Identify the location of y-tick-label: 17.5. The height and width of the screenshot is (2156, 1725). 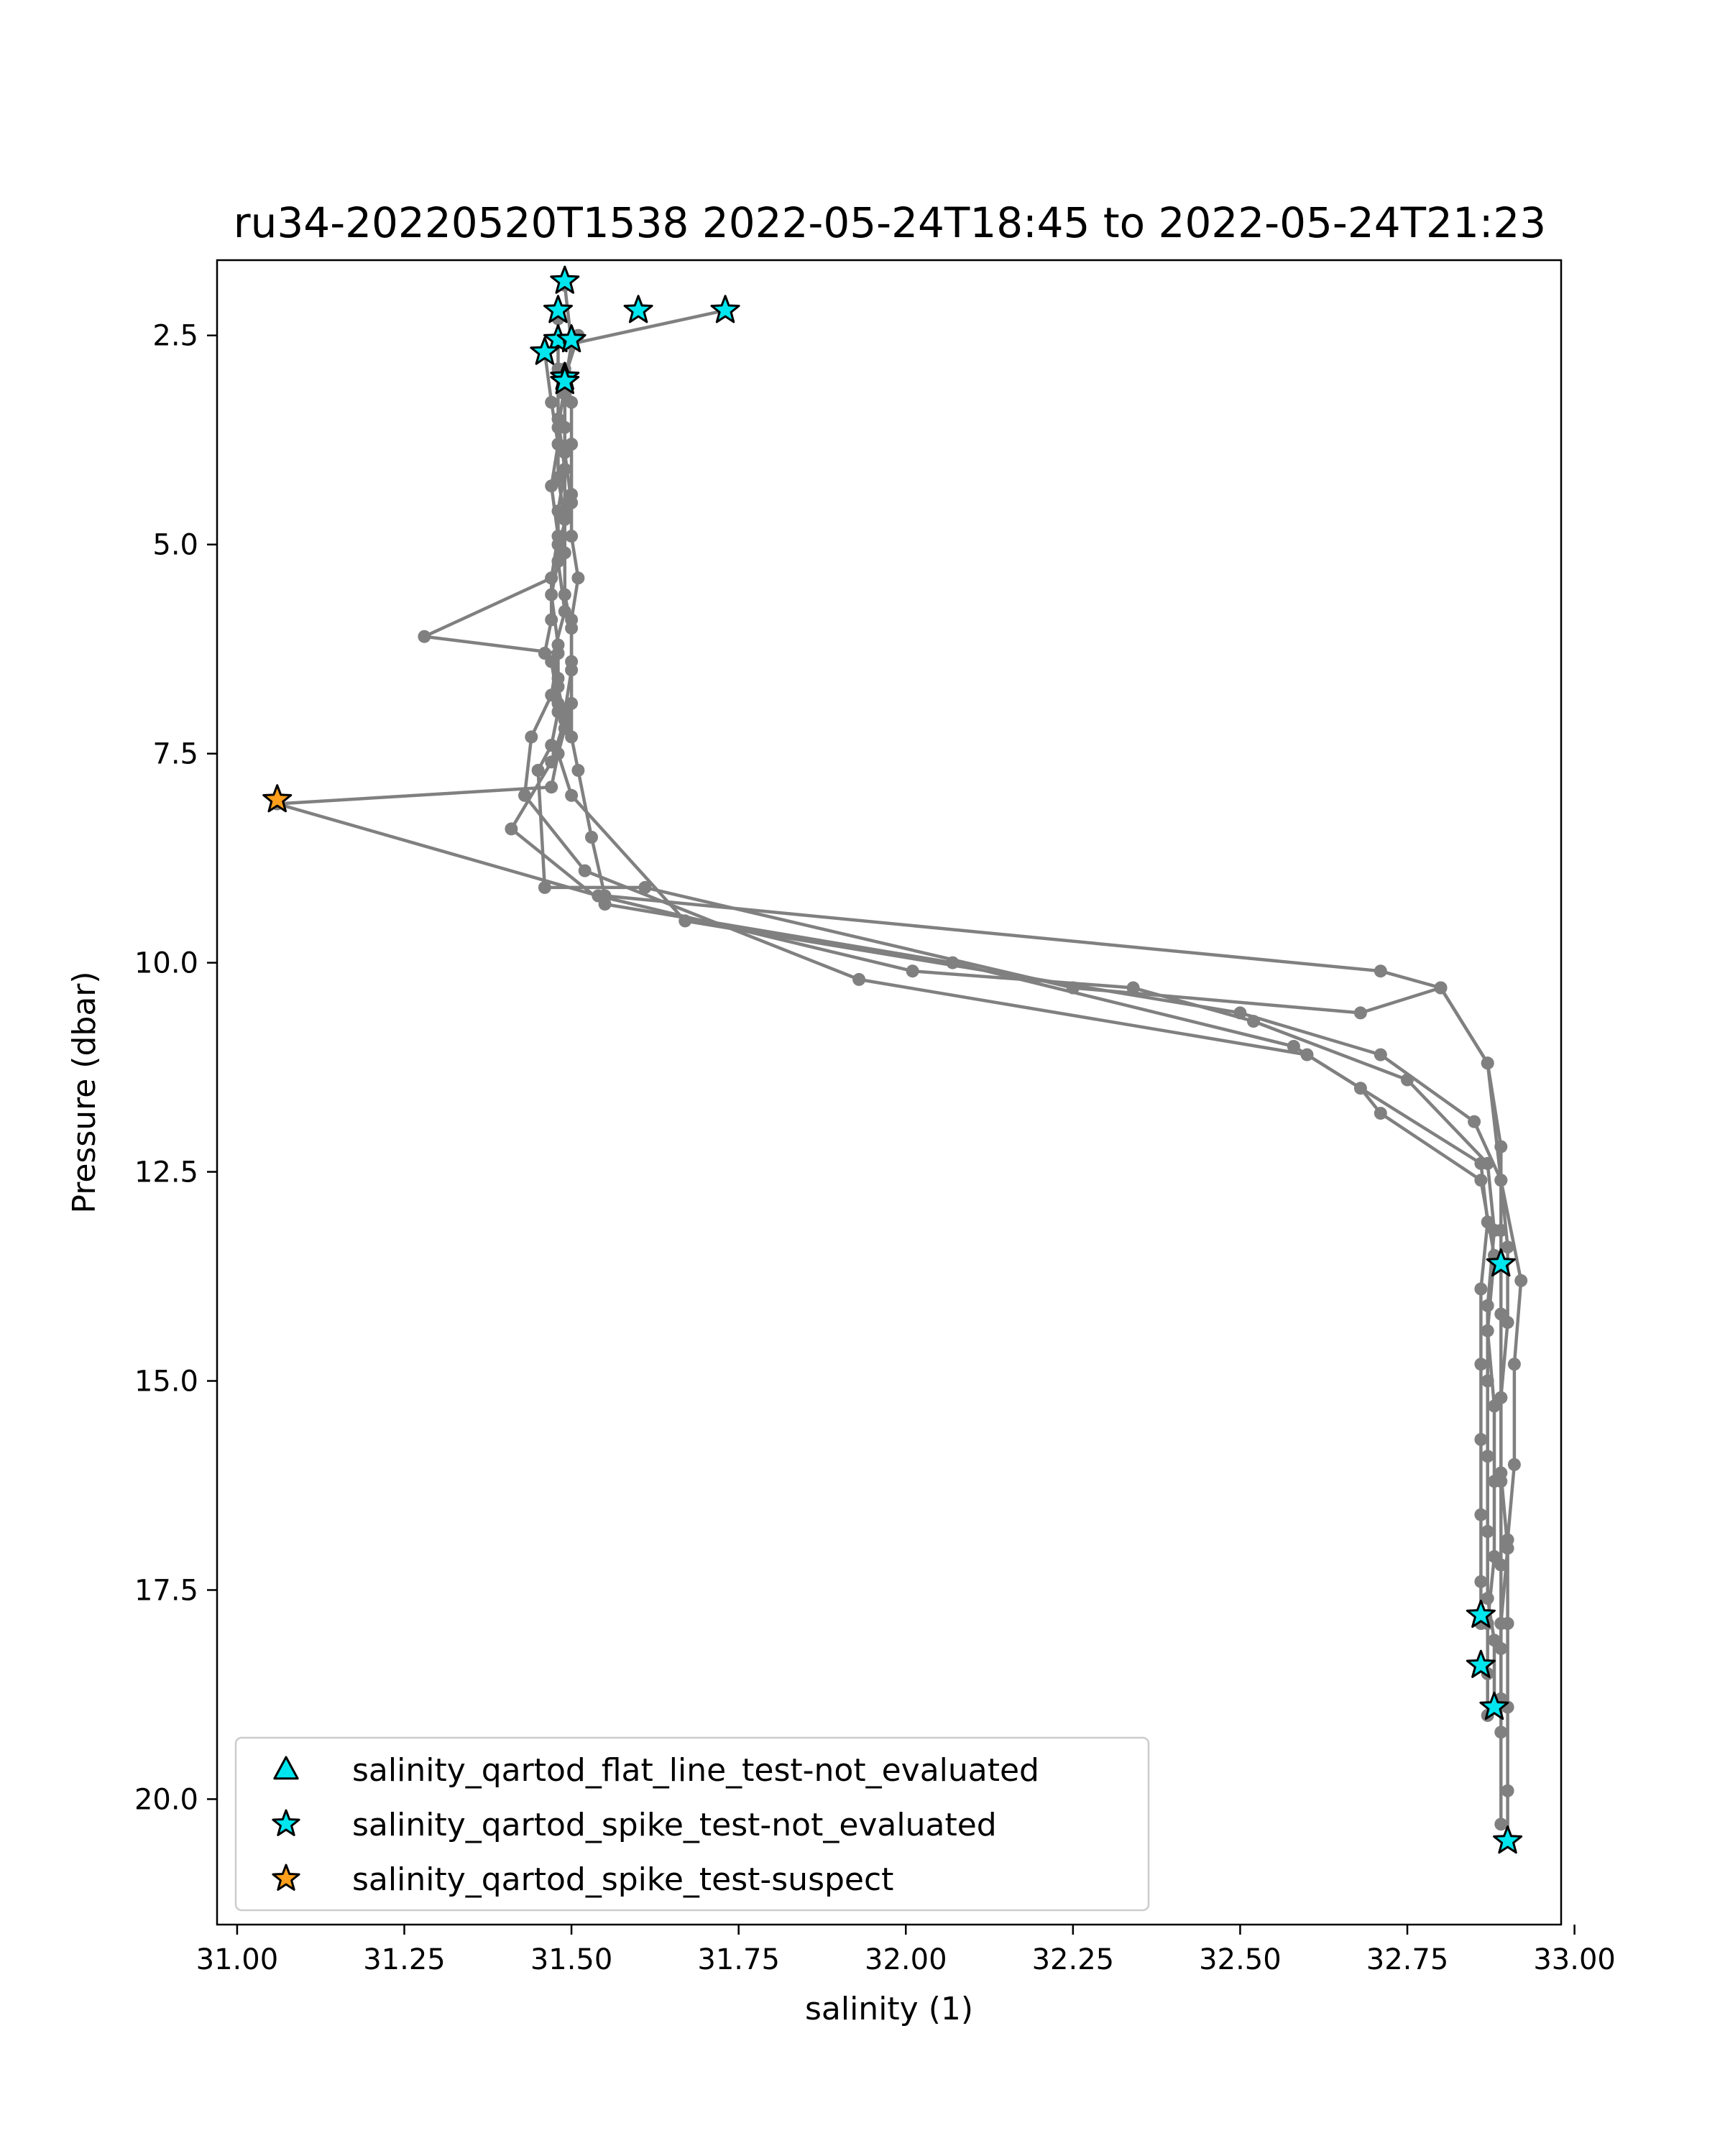
(166, 1591).